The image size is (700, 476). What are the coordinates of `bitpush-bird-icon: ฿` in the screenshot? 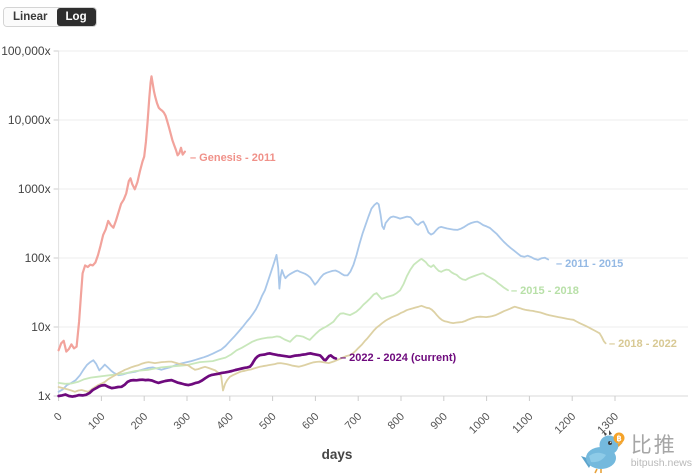 It's located at (602, 452).